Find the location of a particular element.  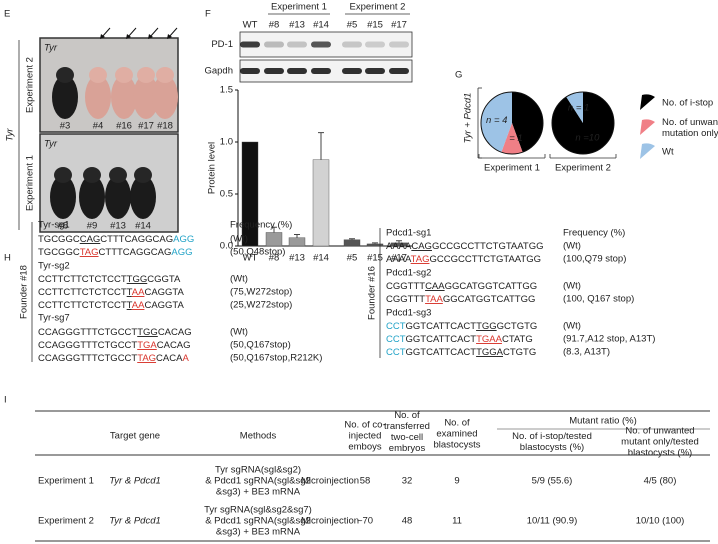

sequence: TGCGGCCAGCTTTCAGGCAGAGG is located at coordinates (116, 239).